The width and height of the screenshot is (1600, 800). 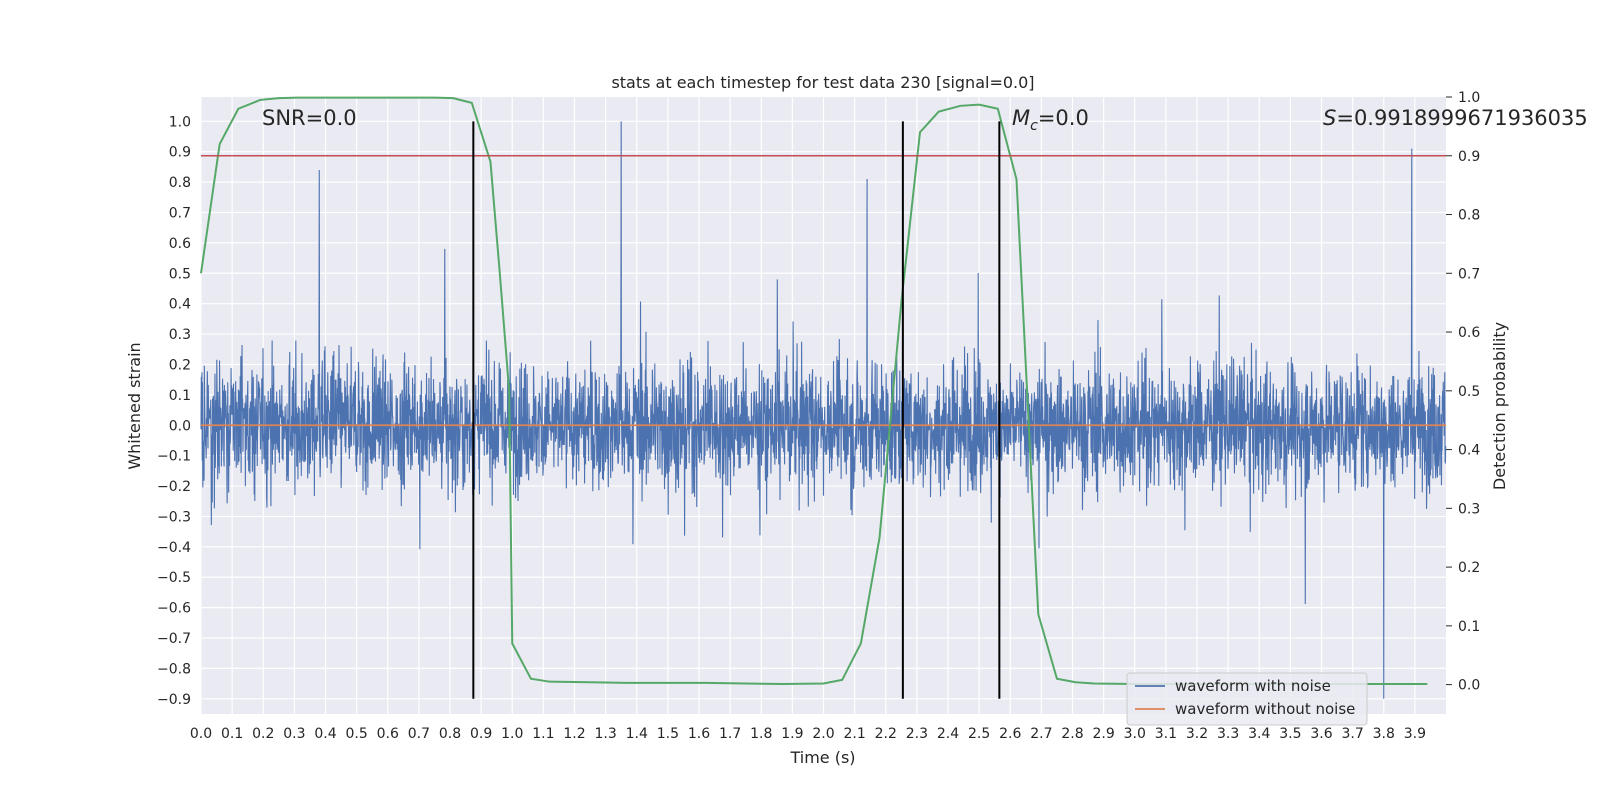 What do you see at coordinates (1461, 118) in the screenshot?
I see `s-value: =0.9918999671936035` at bounding box center [1461, 118].